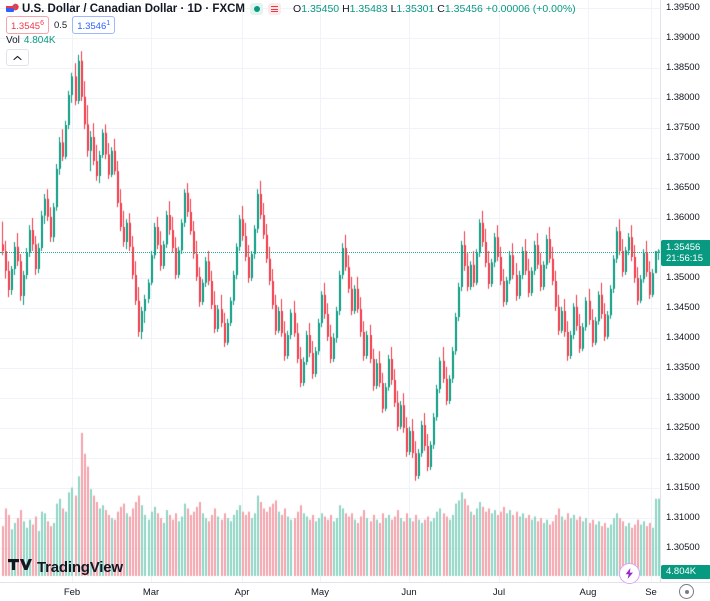  I want to click on buy-price-badge: 1.35461, so click(94, 25).